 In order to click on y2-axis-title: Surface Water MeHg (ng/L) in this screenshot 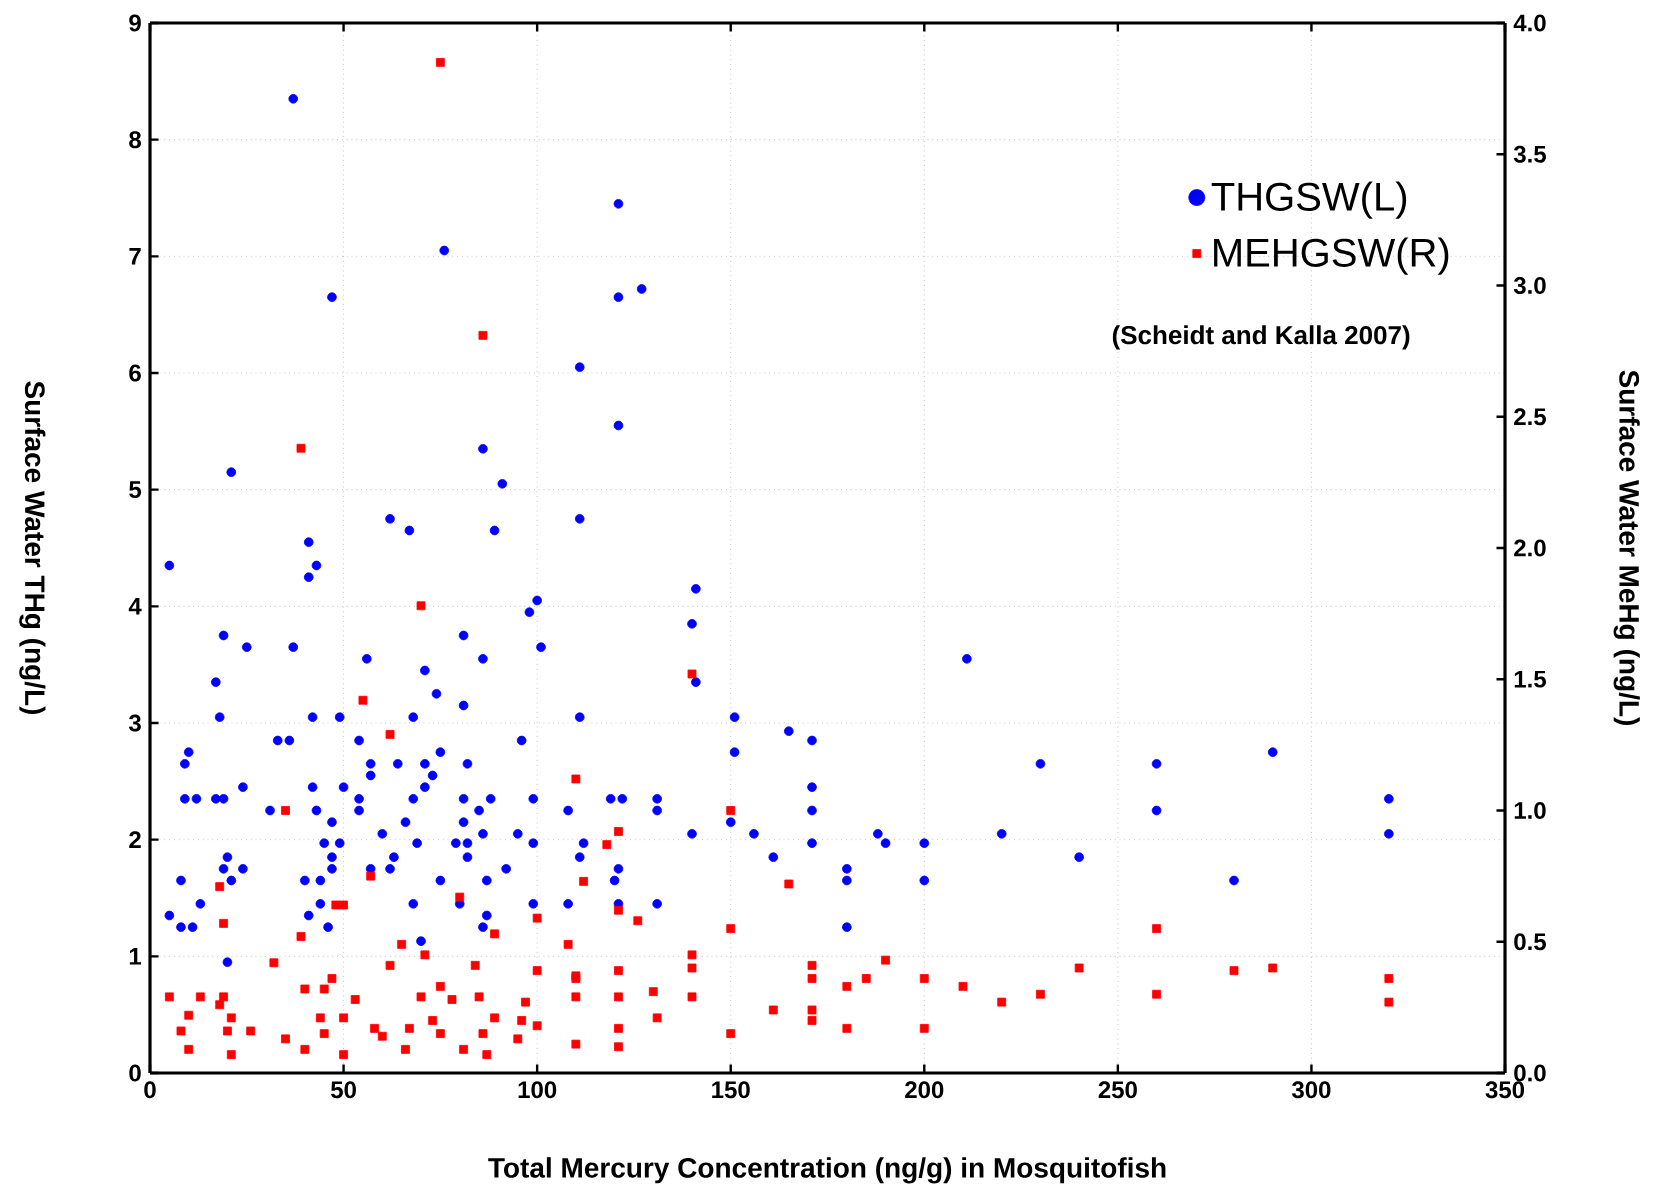, I will do `click(1626, 547)`.